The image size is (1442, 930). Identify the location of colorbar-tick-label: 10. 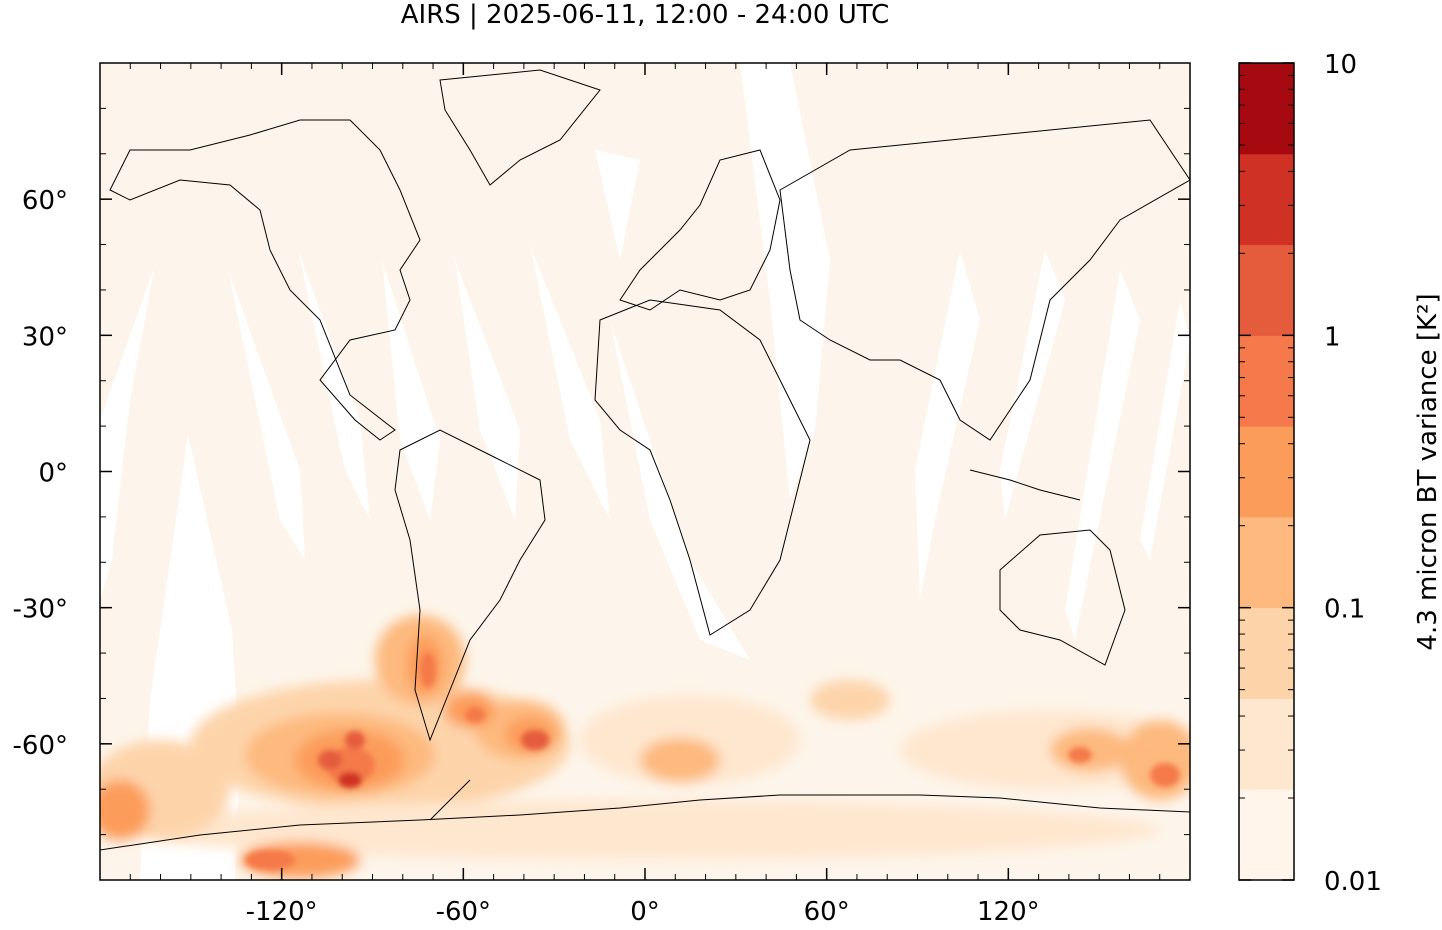
(1340, 65).